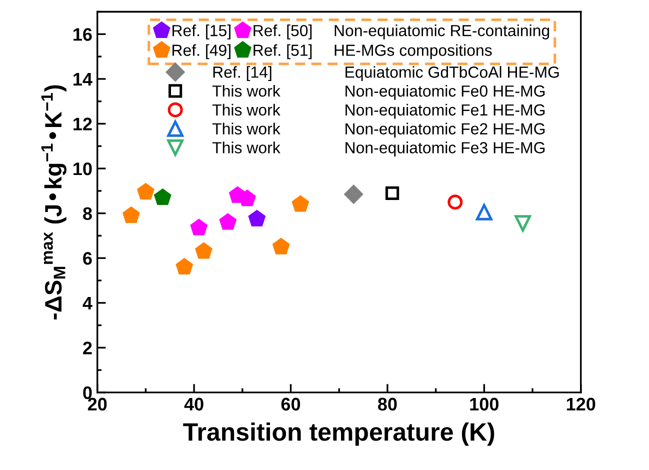 This screenshot has width=649, height=470. What do you see at coordinates (53, 202) in the screenshot?
I see `y-axis-title: -ΔS$_{M}$$^{max}$ (J•kg$^{−1}$•K$^{−1}$)` at bounding box center [53, 202].